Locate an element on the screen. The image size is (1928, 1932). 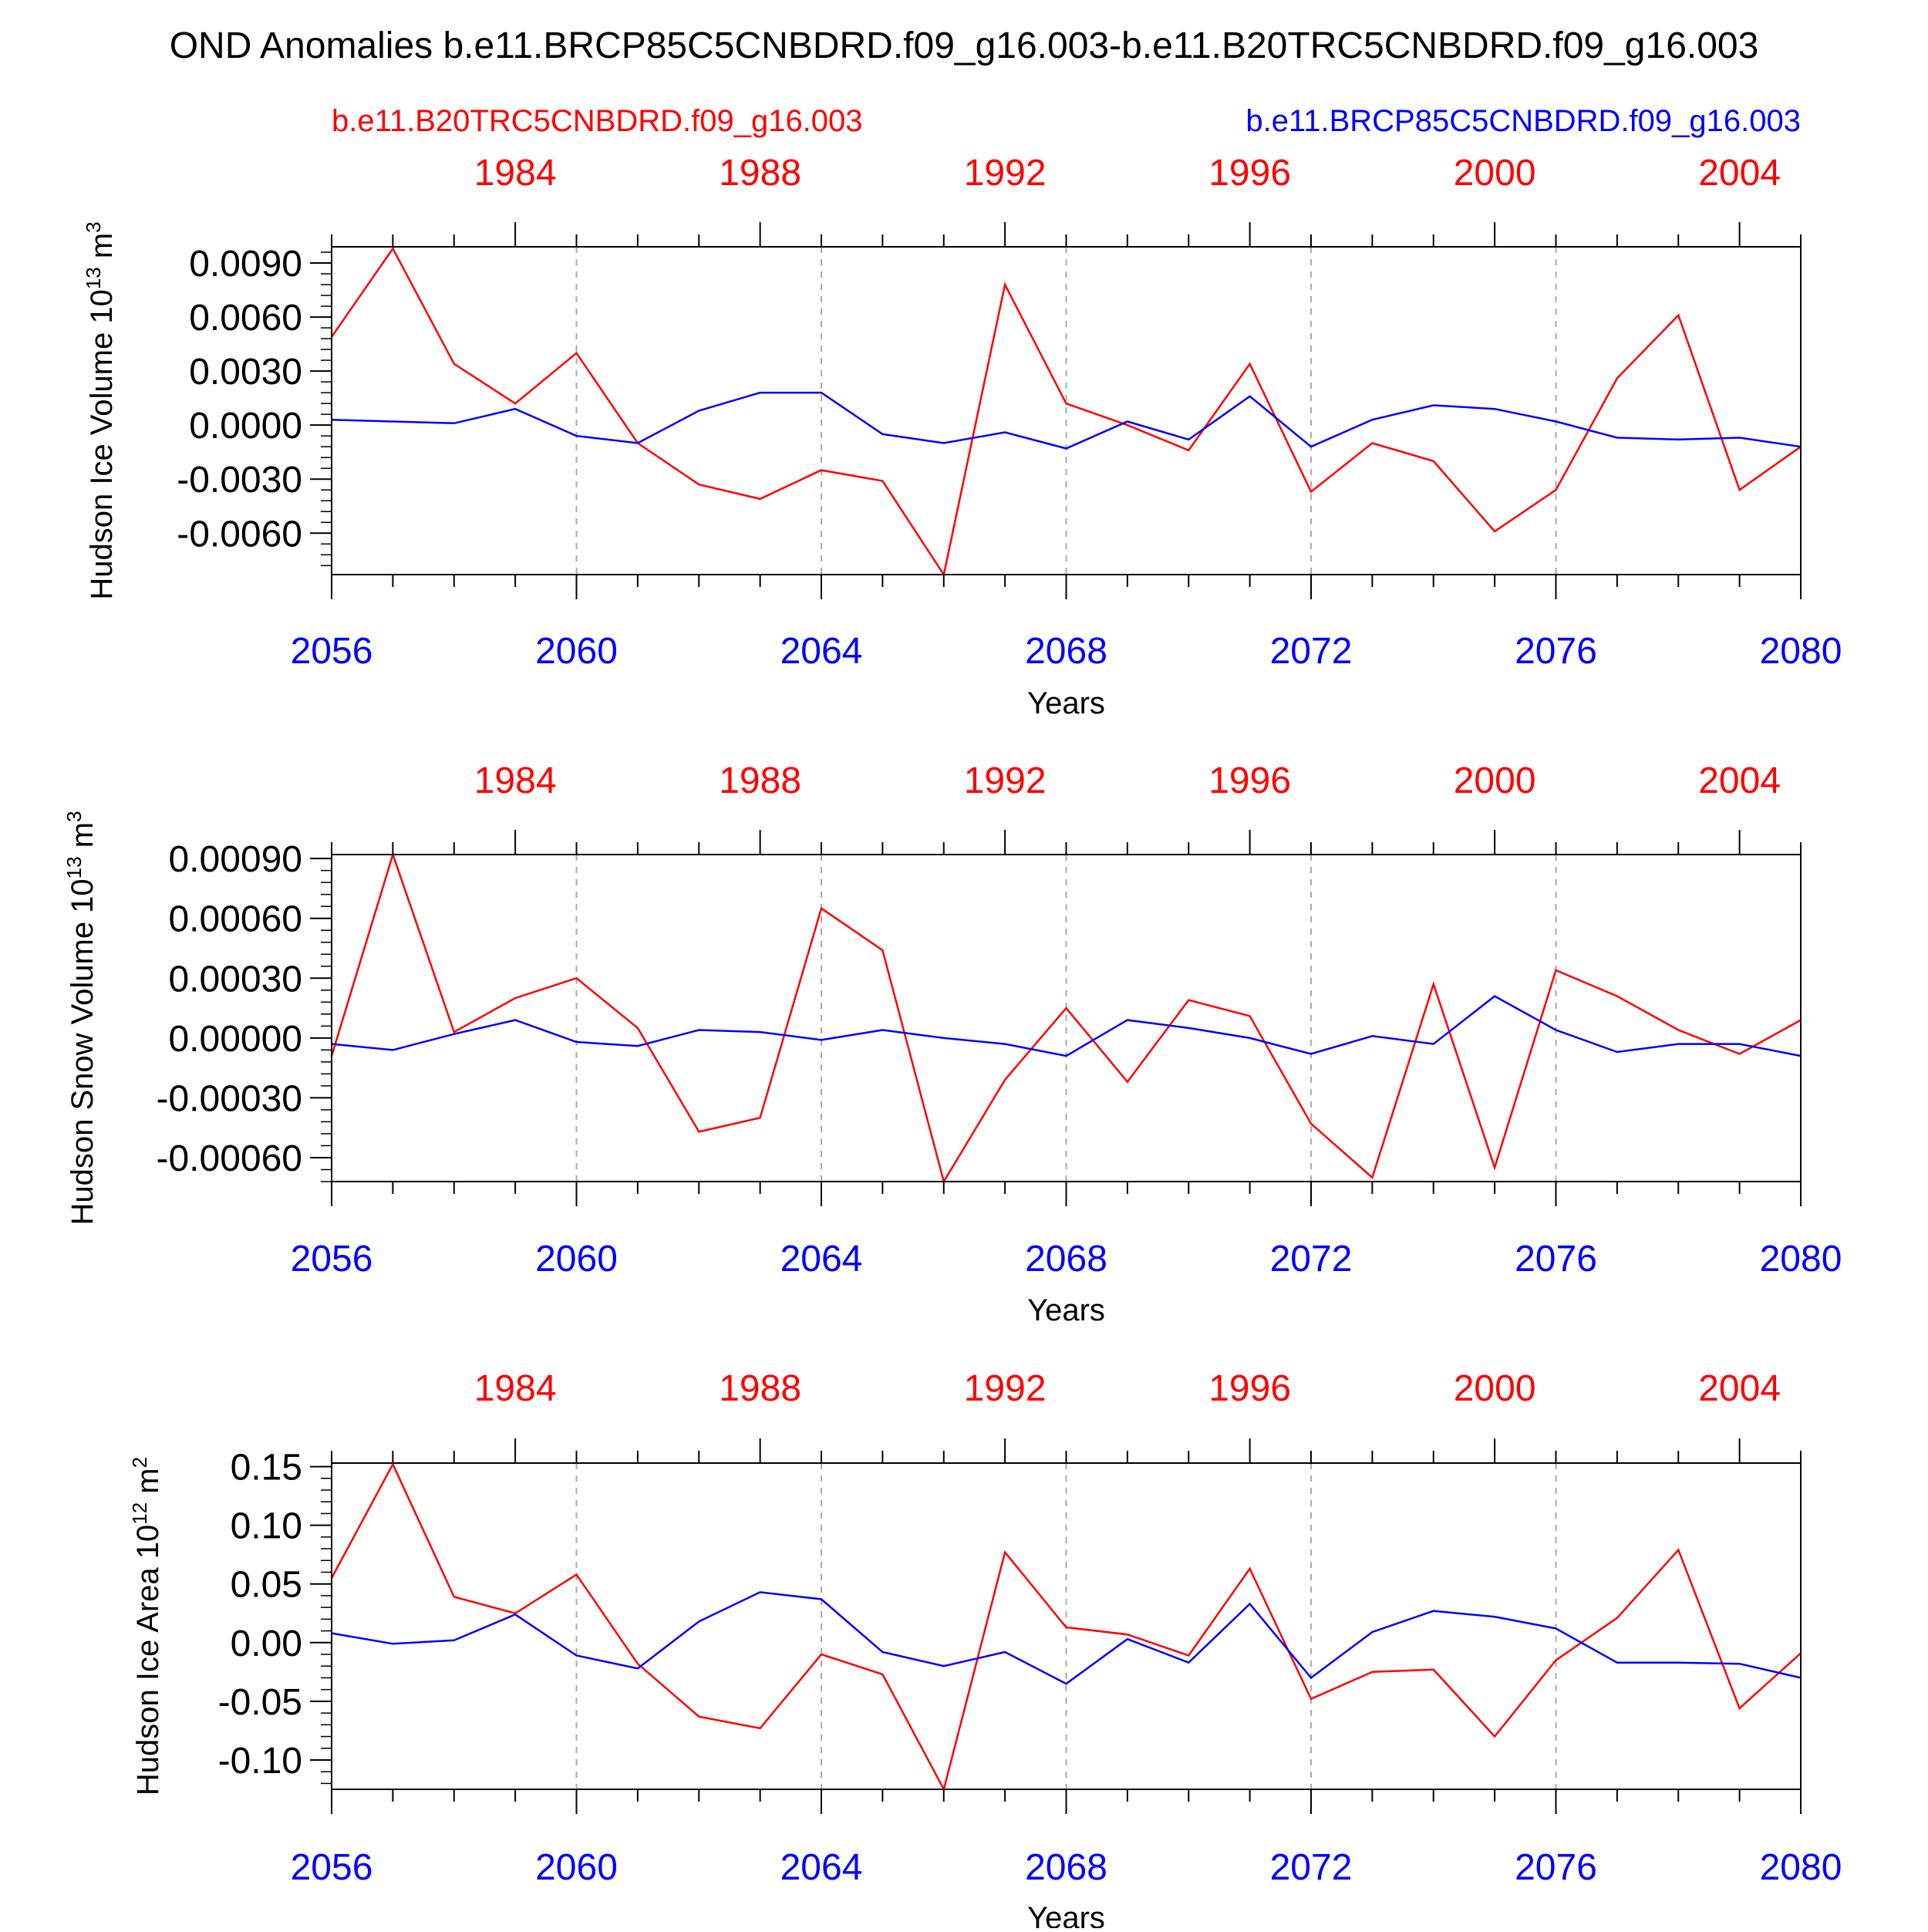
legend-historical-label: b.e11.B20TRC5CNBDRD.f09_g16.003 is located at coordinates (597, 121).